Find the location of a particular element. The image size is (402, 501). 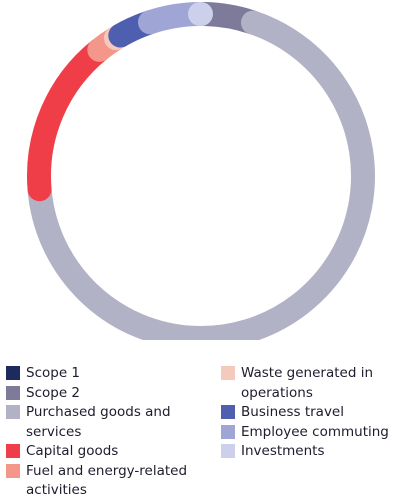

legend-label: Capital goods is located at coordinates (111, 452).